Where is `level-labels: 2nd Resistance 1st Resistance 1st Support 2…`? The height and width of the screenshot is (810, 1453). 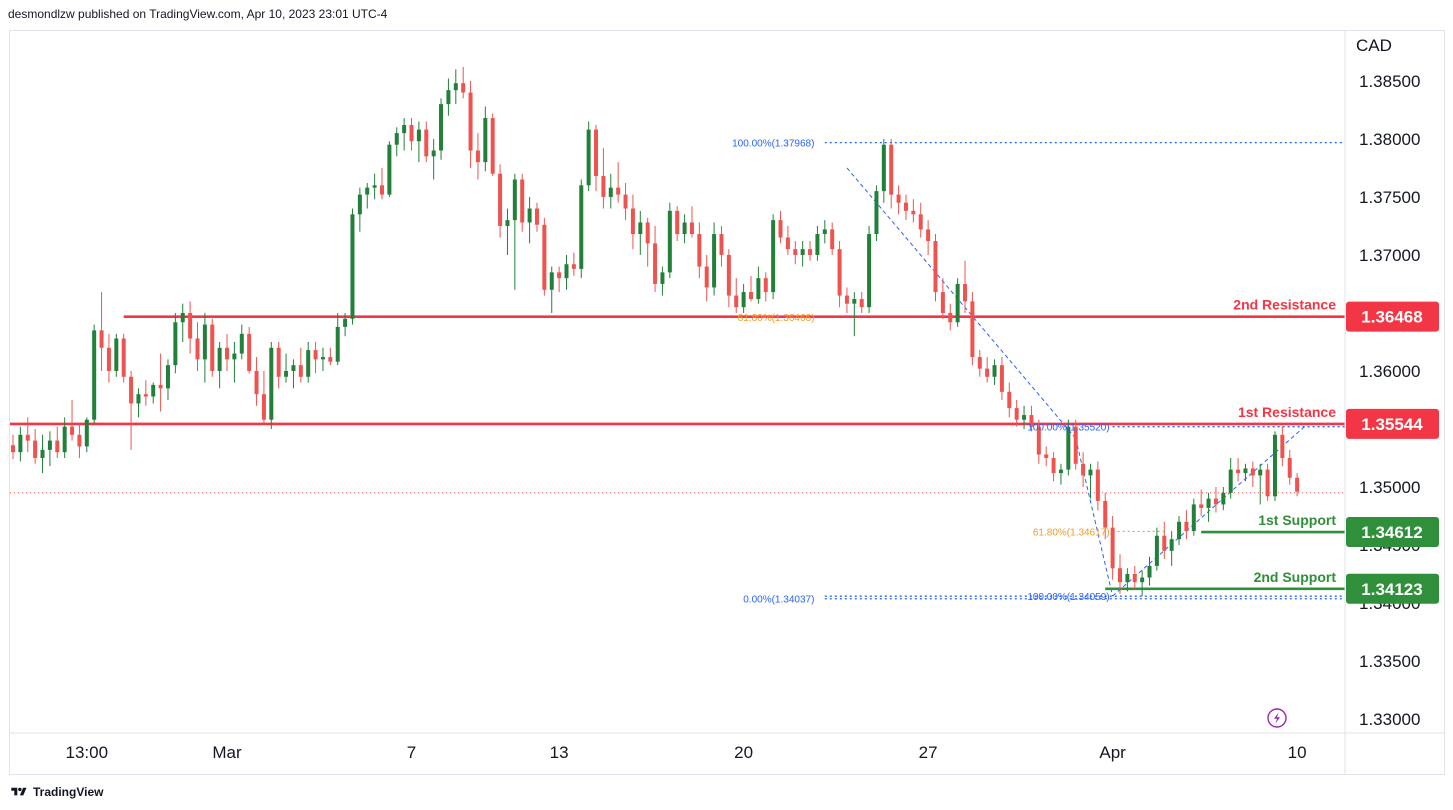
level-labels: 2nd Resistance 1st Resistance 1st Support 2… is located at coordinates (1284, 441).